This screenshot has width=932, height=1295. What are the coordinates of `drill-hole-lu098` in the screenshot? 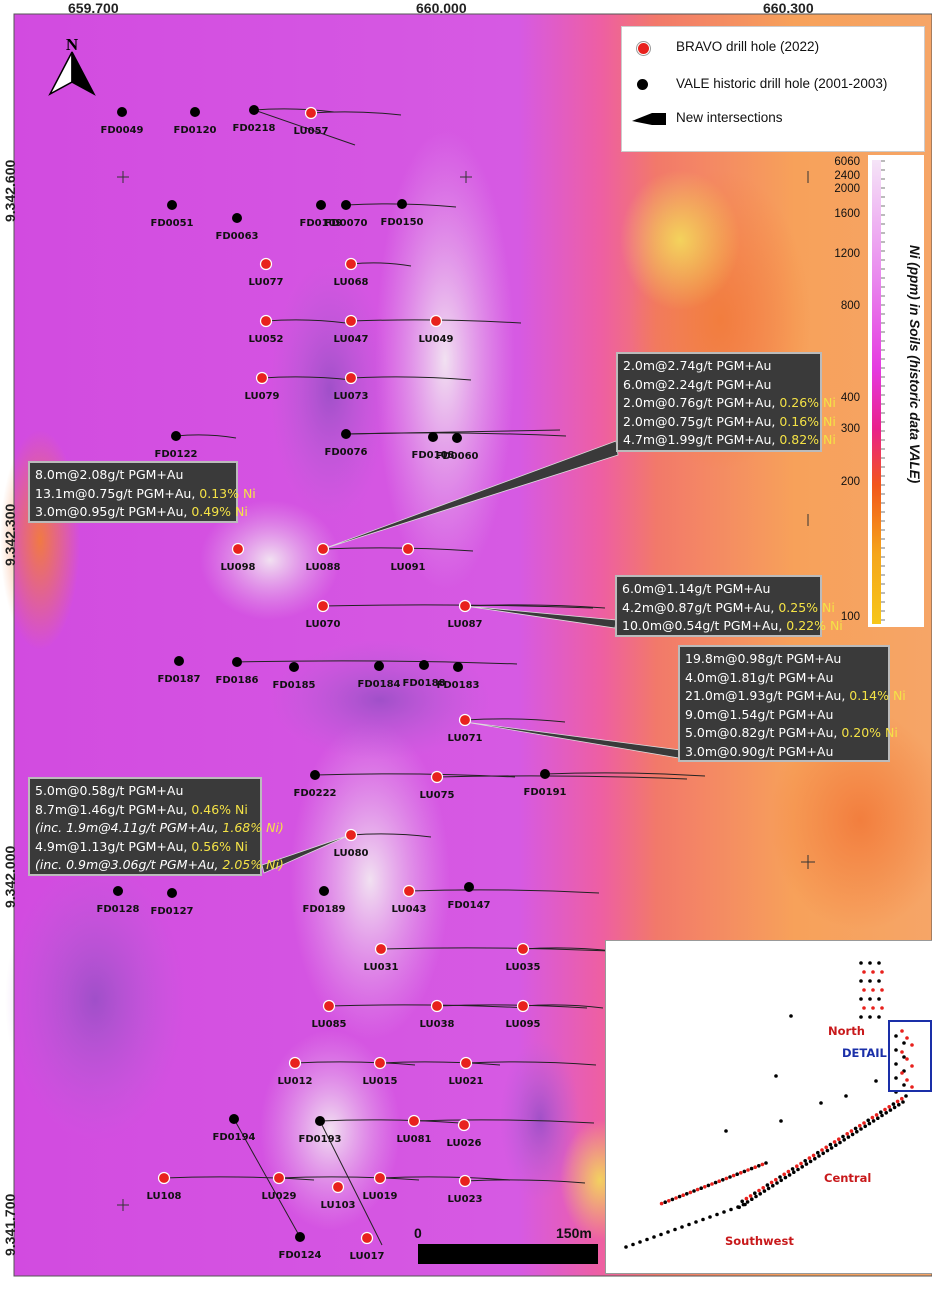 It's located at (238, 549).